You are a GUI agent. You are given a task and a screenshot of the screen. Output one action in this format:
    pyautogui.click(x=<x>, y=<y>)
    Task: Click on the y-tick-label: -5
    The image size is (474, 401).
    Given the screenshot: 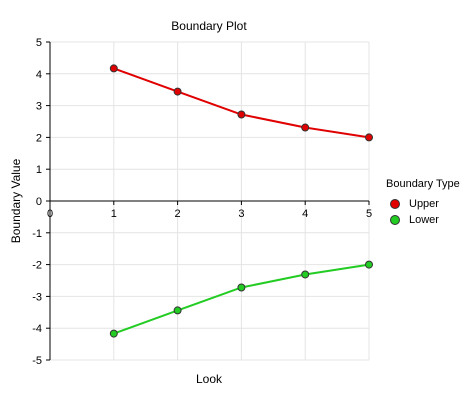 What is the action you would take?
    pyautogui.click(x=37, y=361)
    